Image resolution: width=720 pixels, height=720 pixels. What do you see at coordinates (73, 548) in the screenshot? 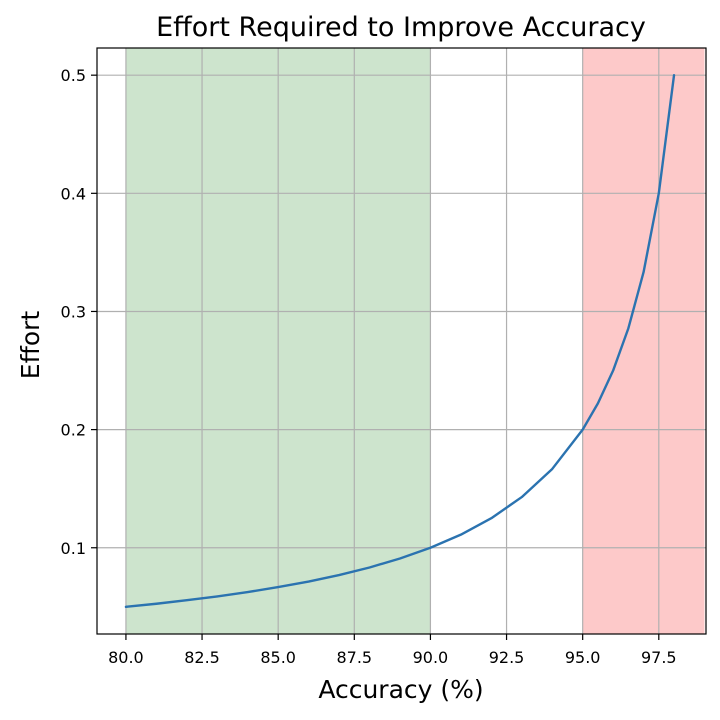
I see `y-tick-label: 0.1` at bounding box center [73, 548].